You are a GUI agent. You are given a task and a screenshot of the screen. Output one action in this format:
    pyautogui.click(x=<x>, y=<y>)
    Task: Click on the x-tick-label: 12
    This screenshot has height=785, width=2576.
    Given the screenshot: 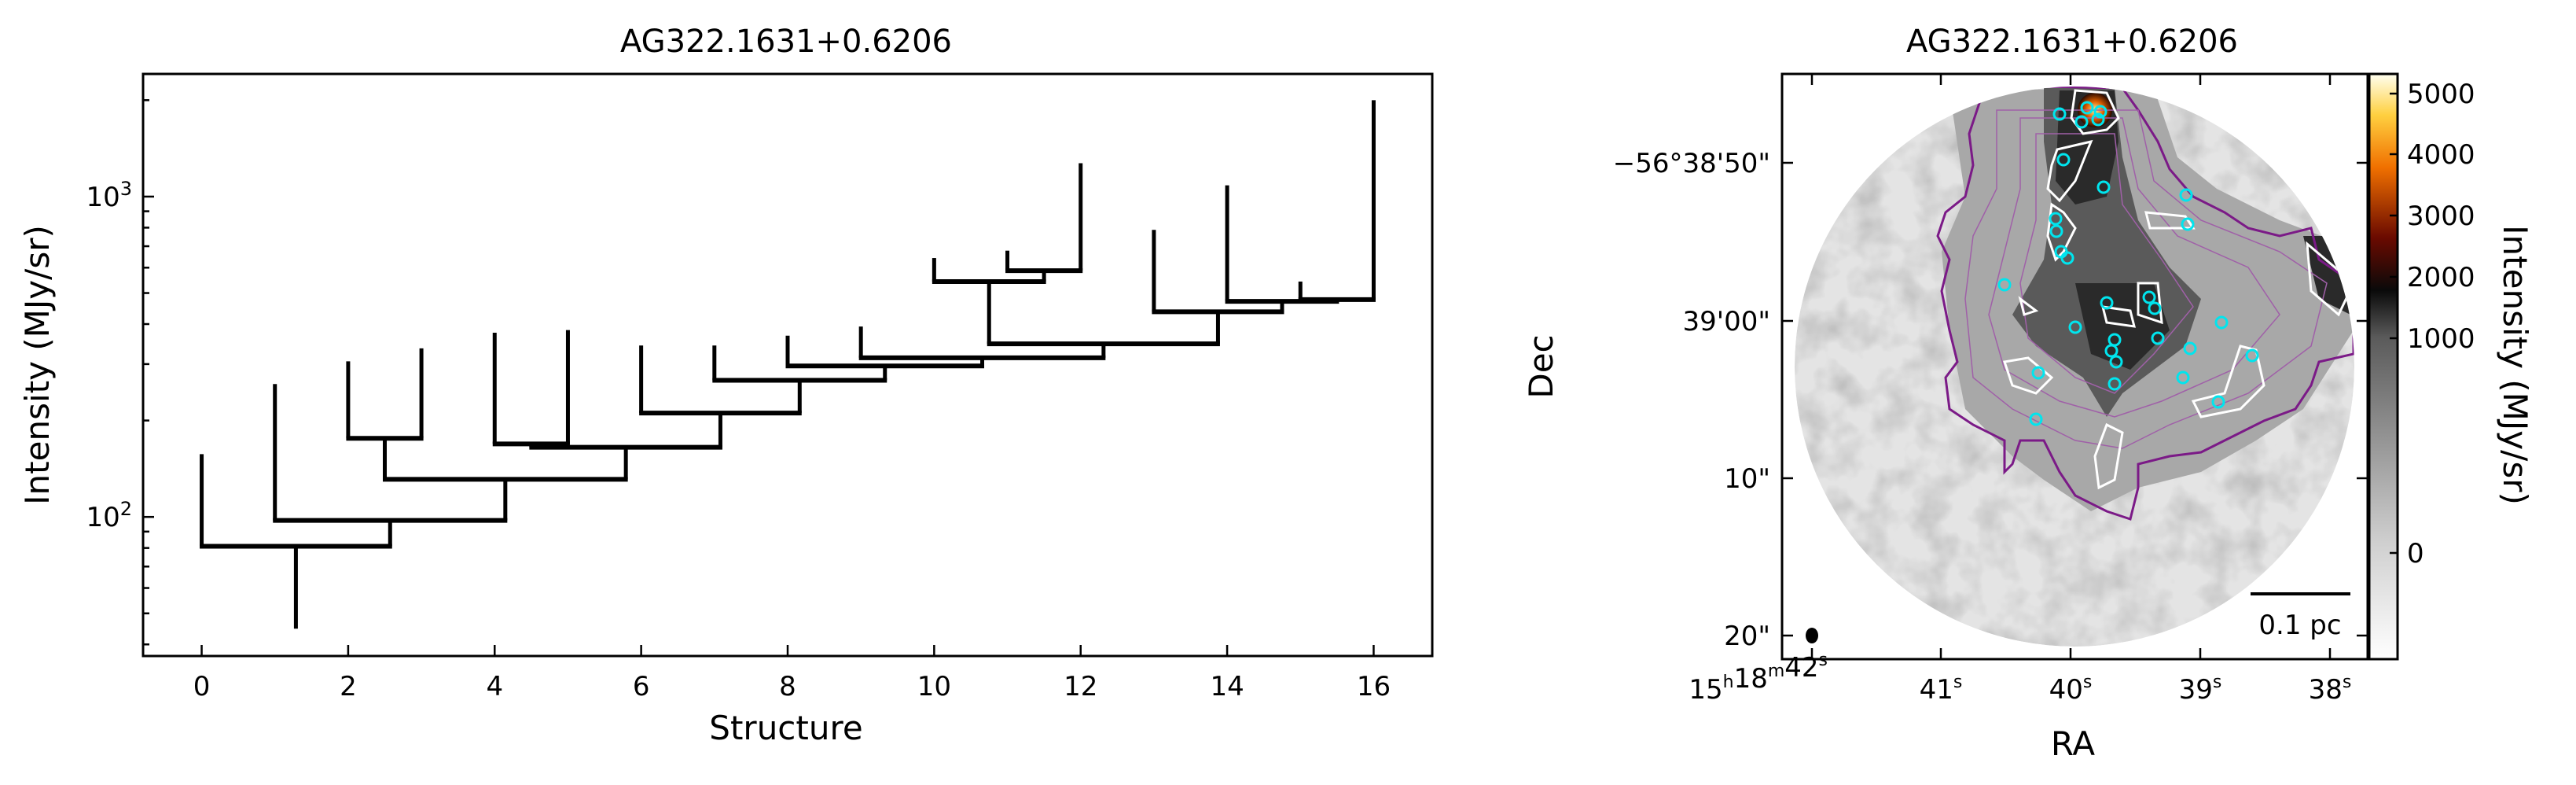 What is the action you would take?
    pyautogui.click(x=1080, y=686)
    